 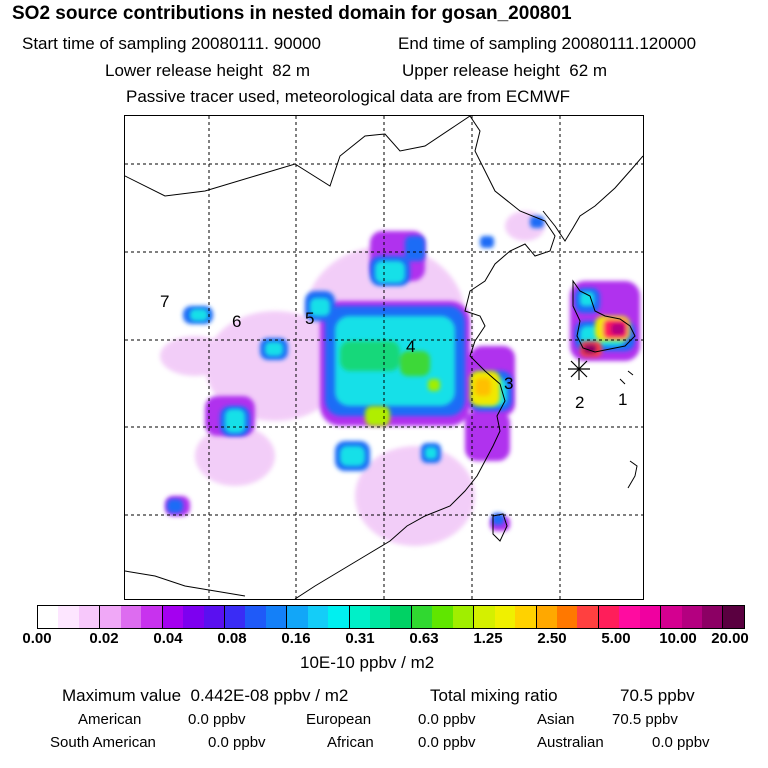 What do you see at coordinates (552, 638) in the screenshot?
I see `colorbar-tick: 2.50` at bounding box center [552, 638].